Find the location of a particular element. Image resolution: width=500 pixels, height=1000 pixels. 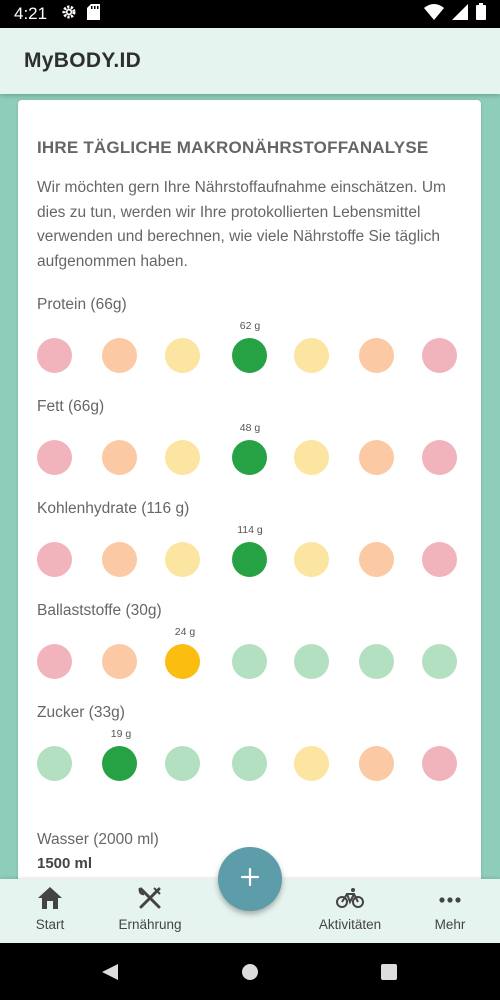

sd-card-icon is located at coordinates (94, 14).